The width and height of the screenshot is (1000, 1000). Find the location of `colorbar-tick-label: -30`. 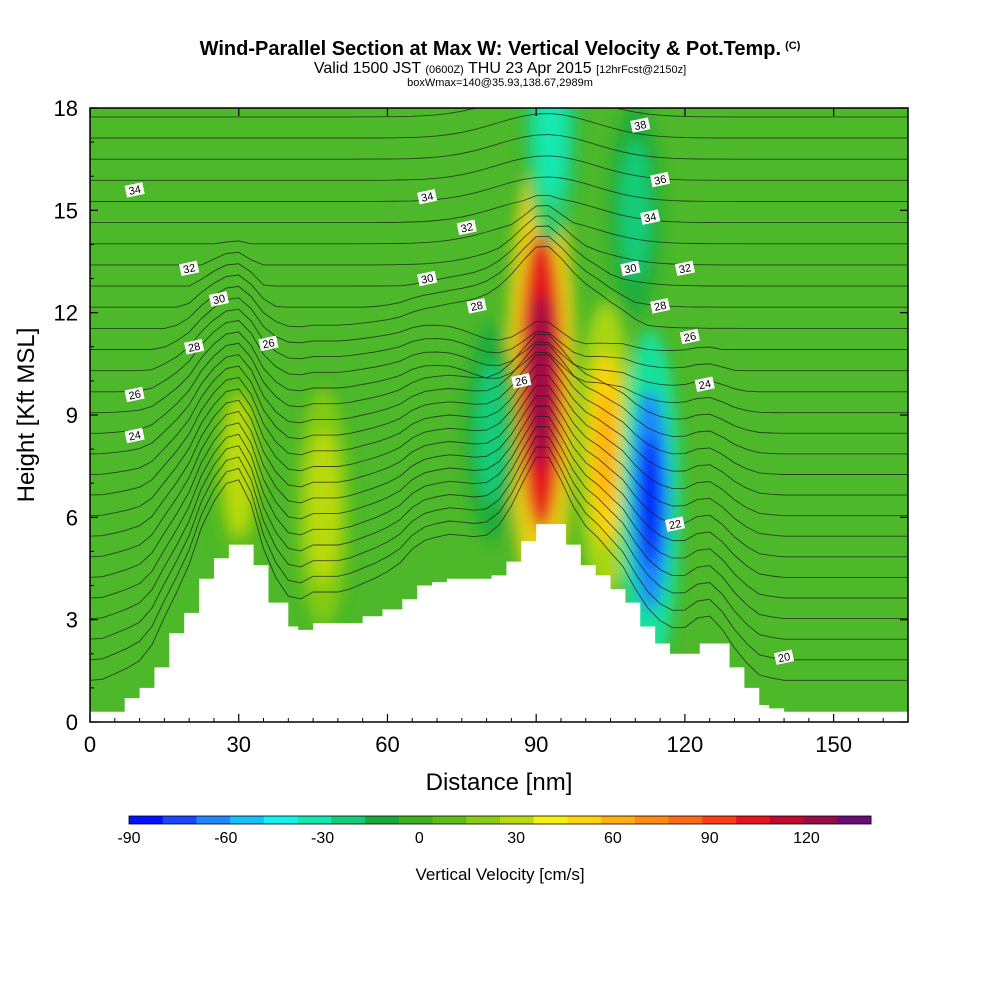

colorbar-tick-label: -30 is located at coordinates (322, 838).